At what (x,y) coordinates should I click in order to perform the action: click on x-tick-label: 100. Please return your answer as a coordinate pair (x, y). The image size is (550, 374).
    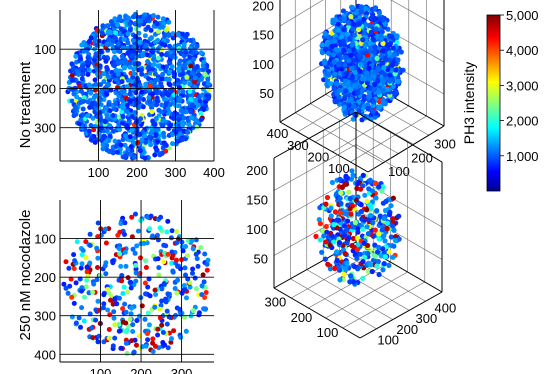
    Looking at the image, I should click on (399, 171).